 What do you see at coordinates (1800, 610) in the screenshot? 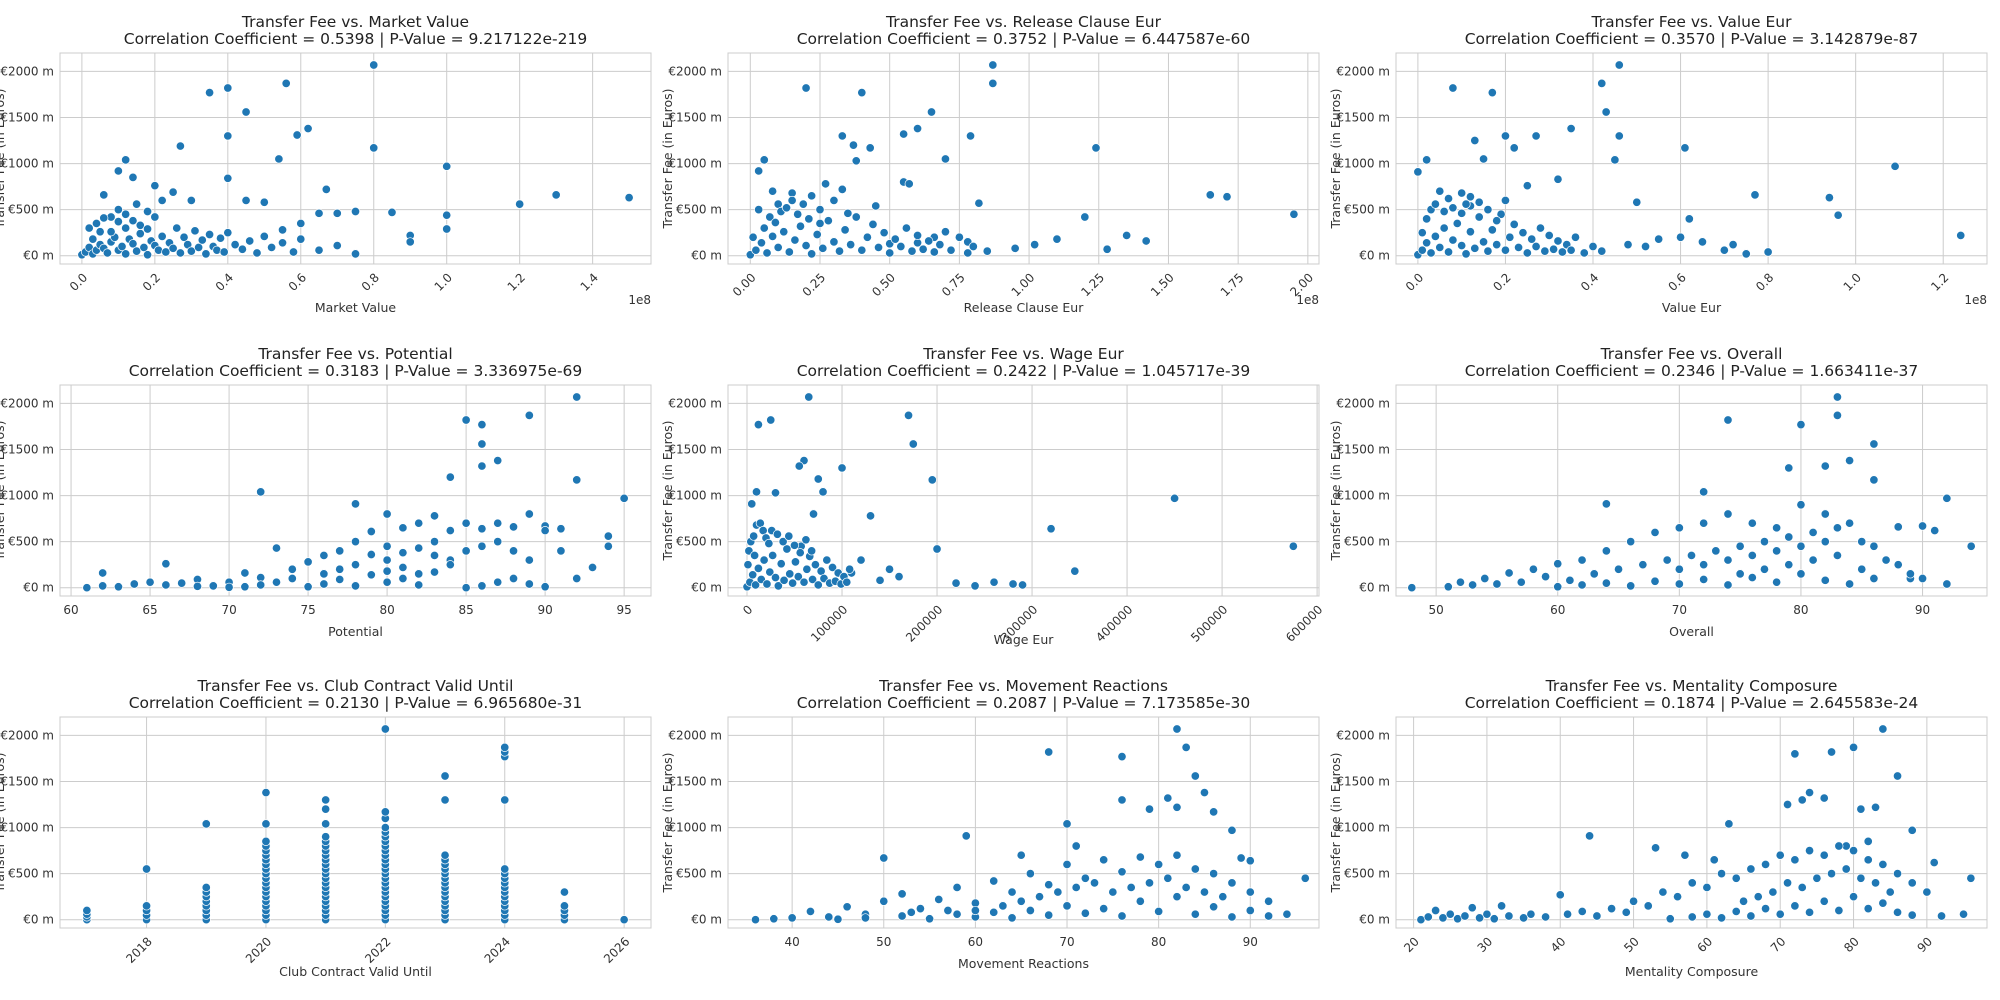
I see `x-tick-label: 80` at bounding box center [1800, 610].